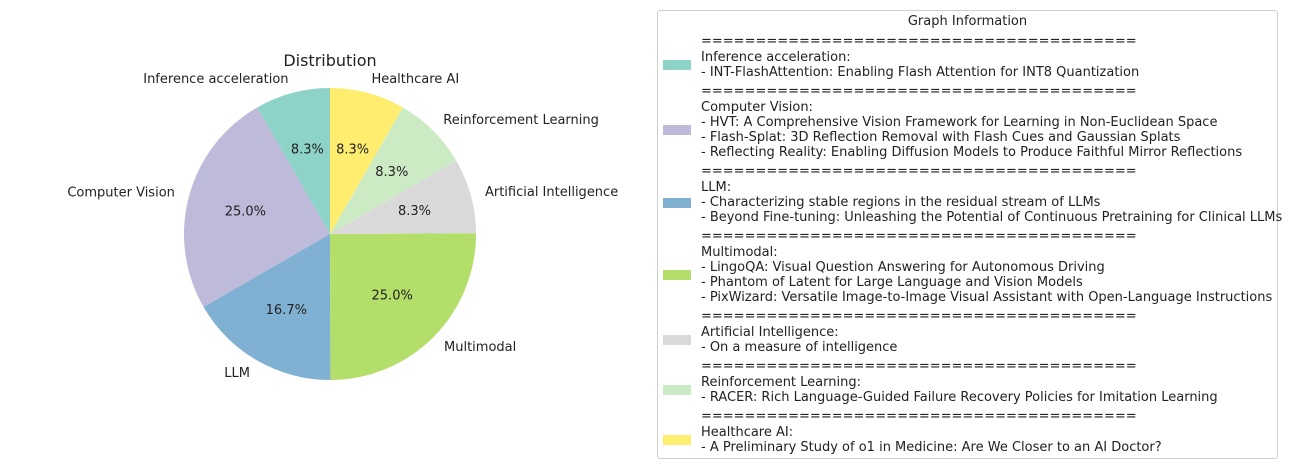  Describe the element at coordinates (415, 79) in the screenshot. I see `slice-category-label: Healthcare AI` at that location.